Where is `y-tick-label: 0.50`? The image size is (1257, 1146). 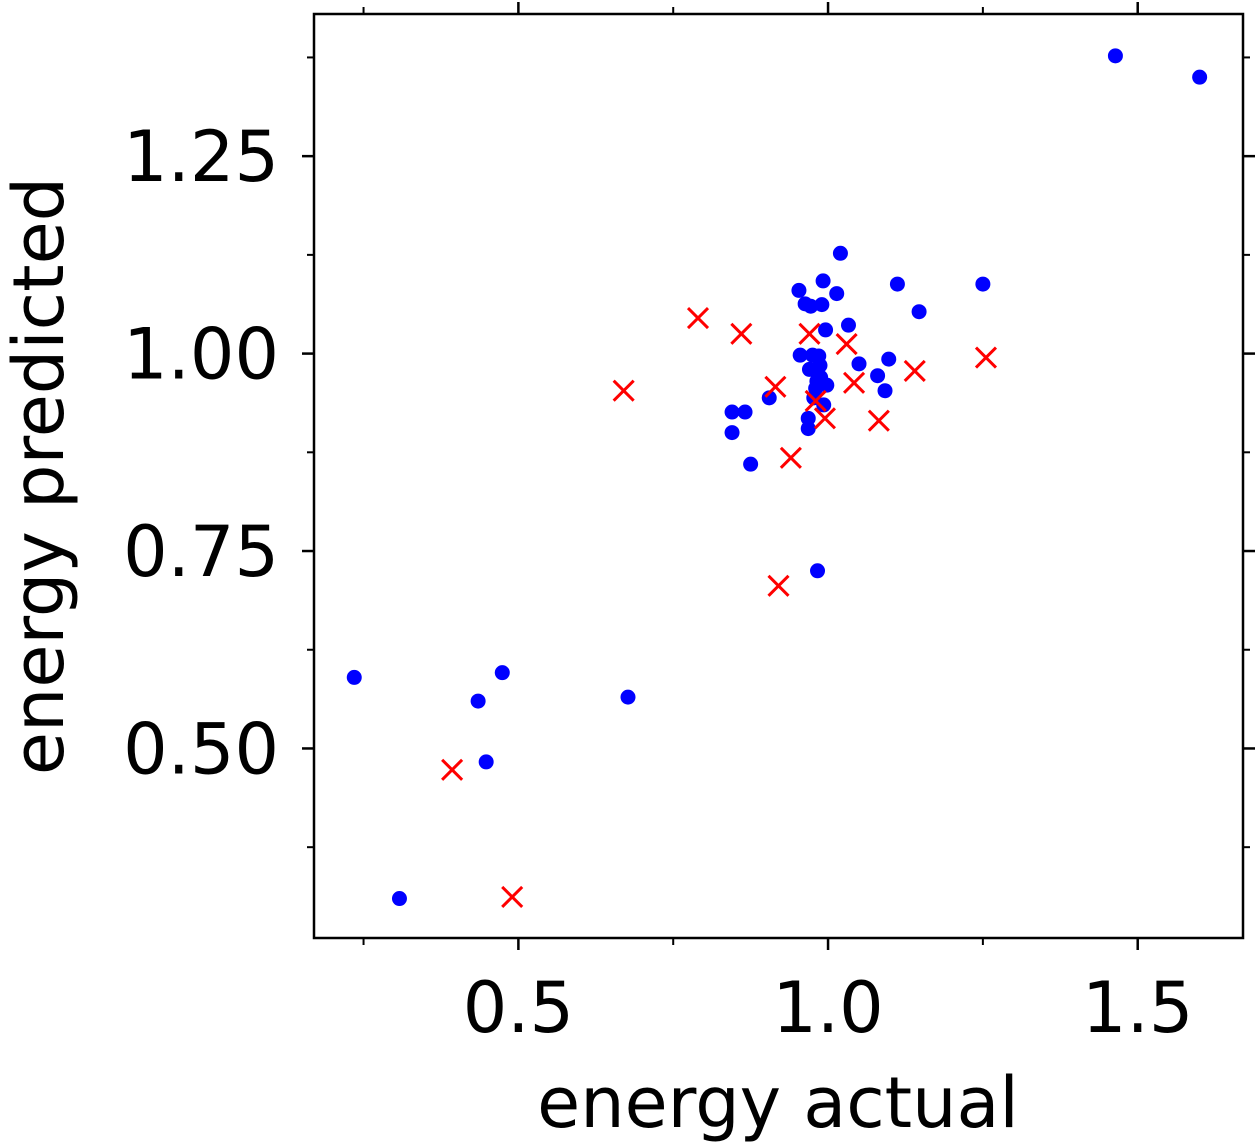 y-tick-label: 0.50 is located at coordinates (201, 749).